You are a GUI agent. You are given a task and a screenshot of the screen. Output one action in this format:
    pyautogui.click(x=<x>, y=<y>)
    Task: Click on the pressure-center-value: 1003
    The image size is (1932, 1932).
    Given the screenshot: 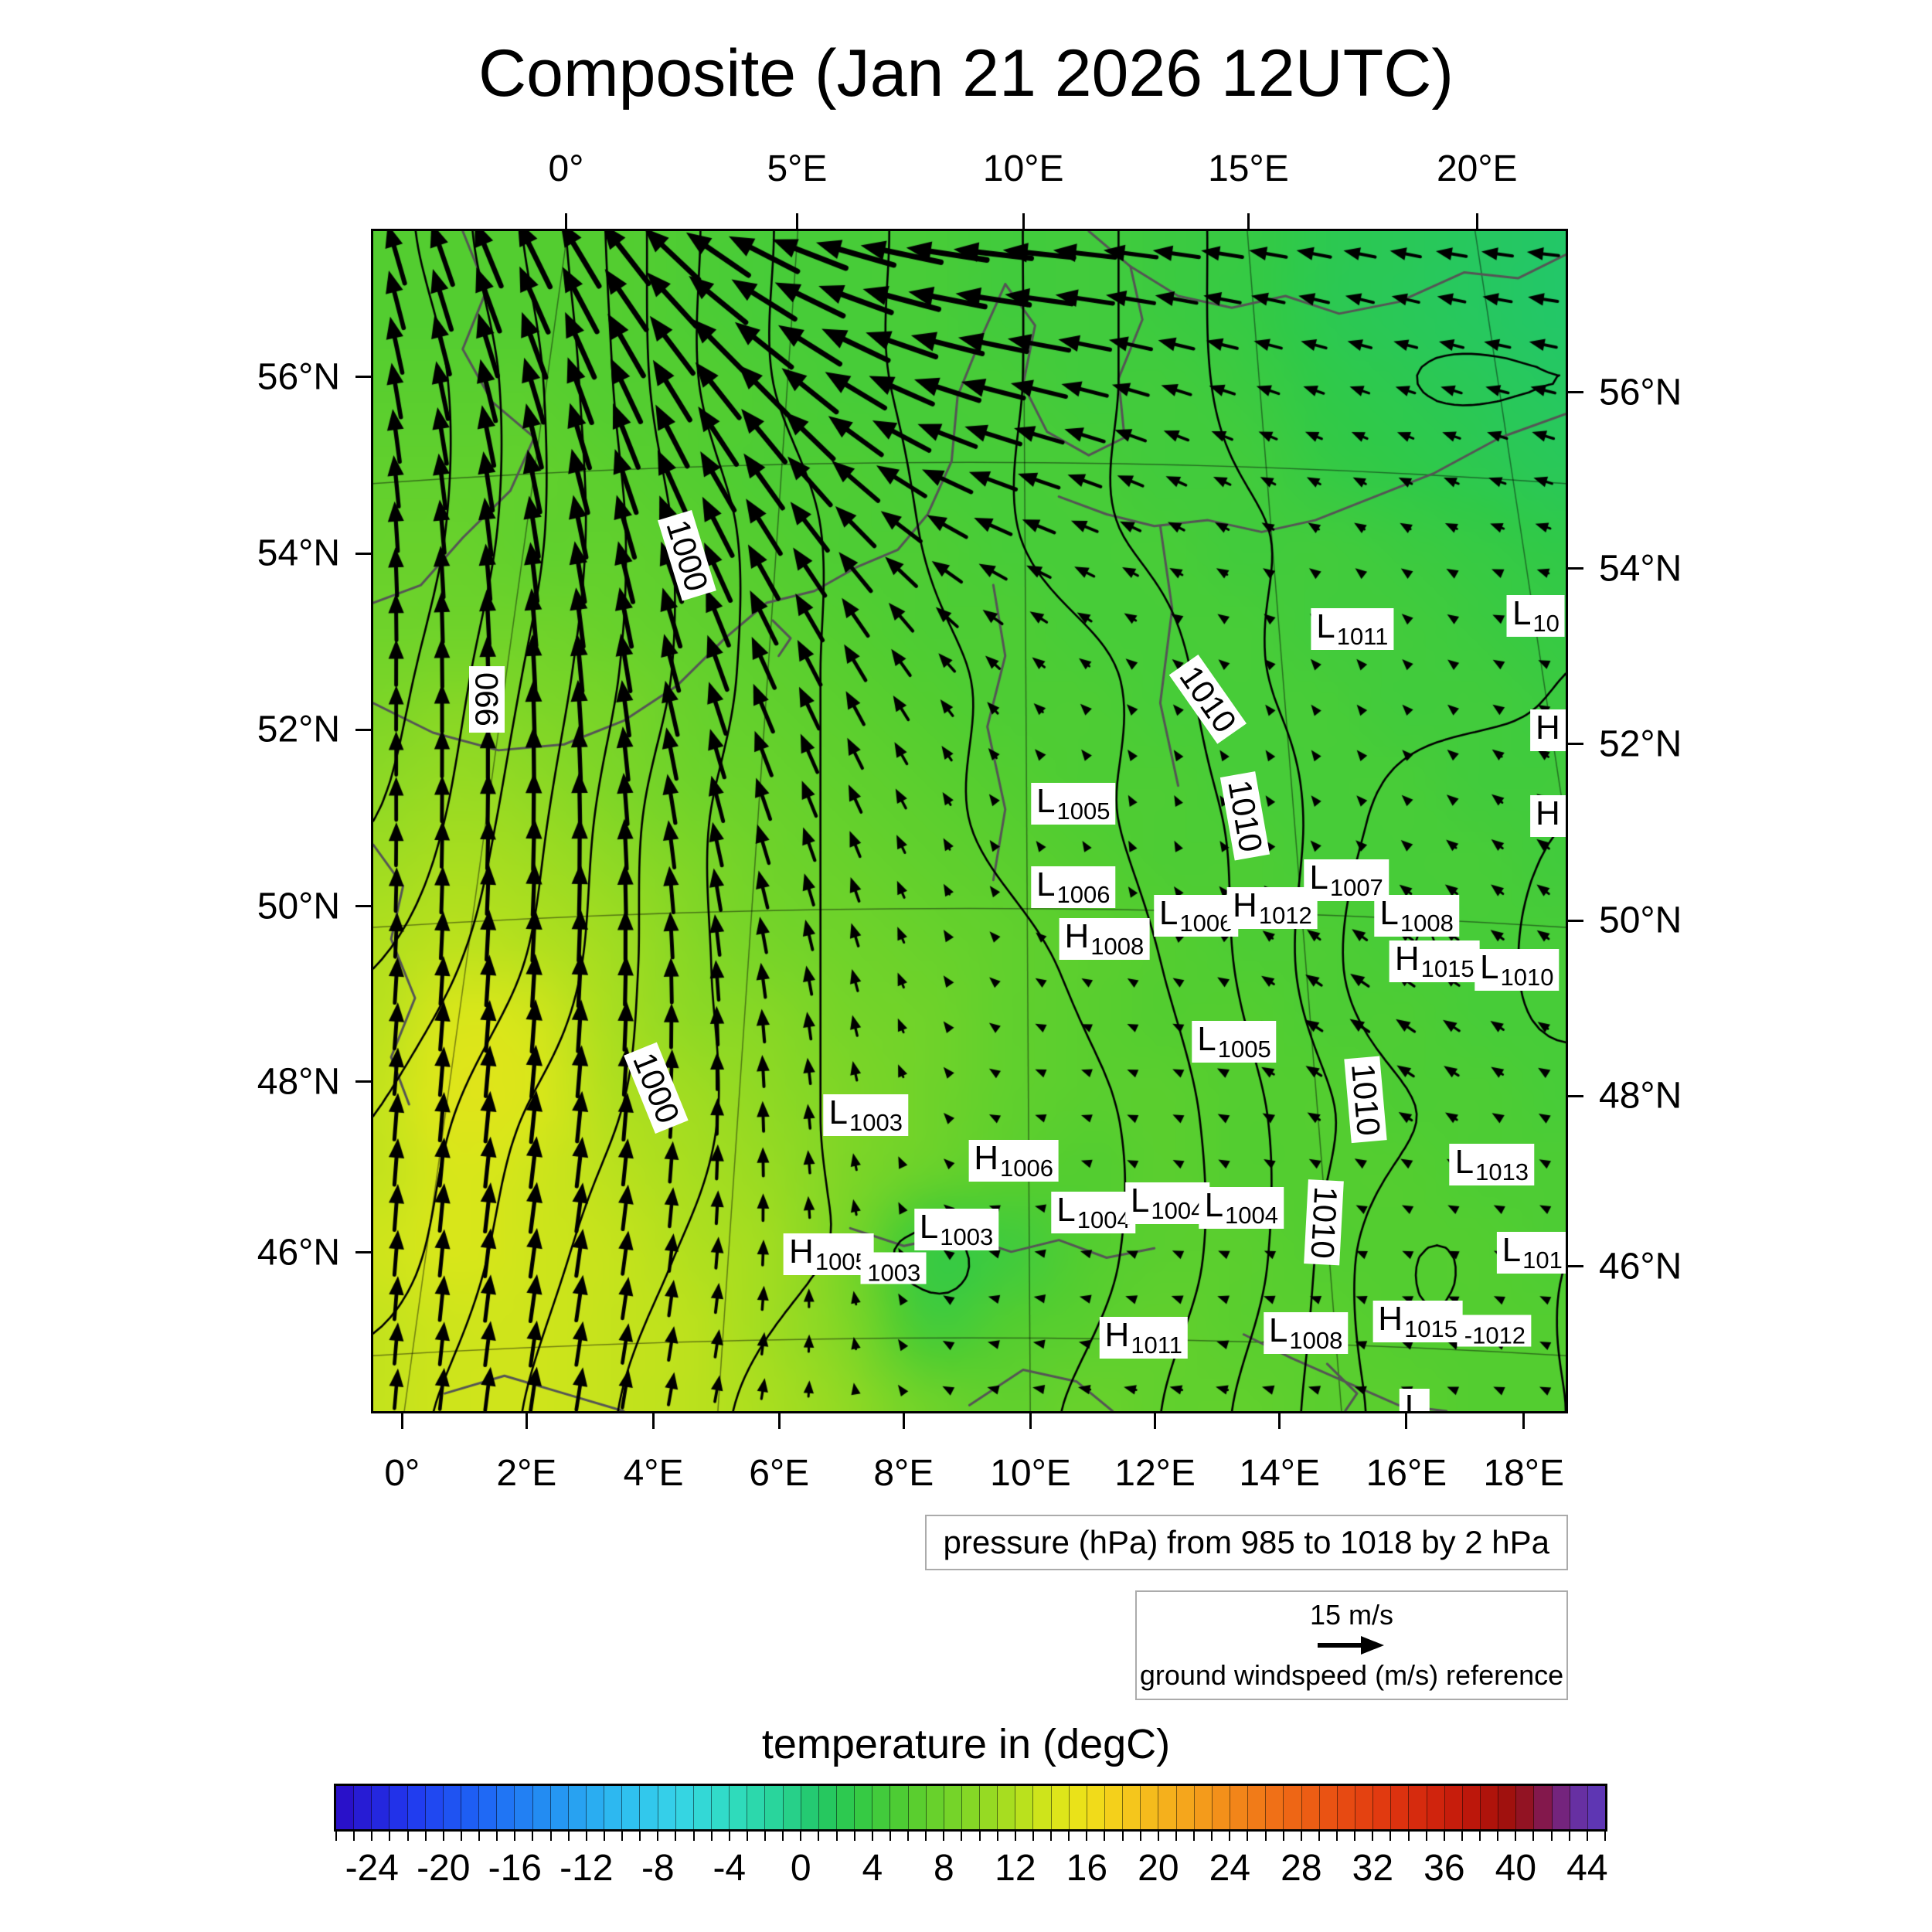 What is the action you would take?
    pyautogui.click(x=967, y=1236)
    